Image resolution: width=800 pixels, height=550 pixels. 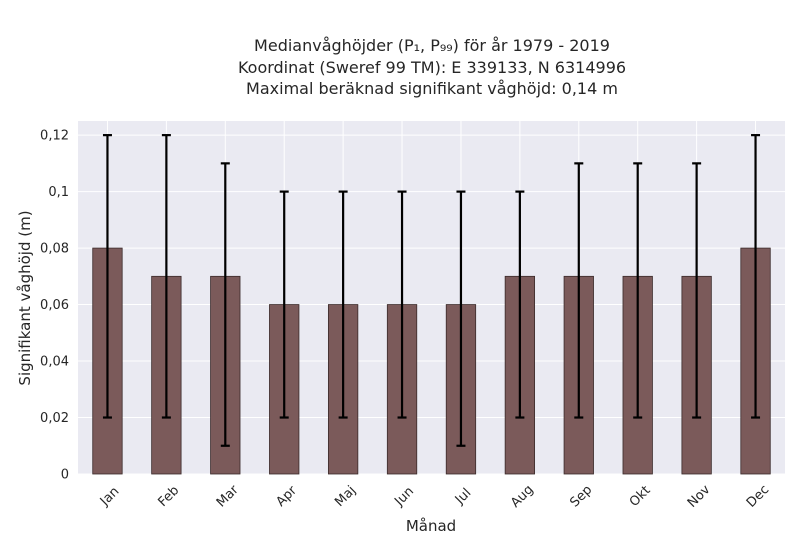 What do you see at coordinates (522, 496) in the screenshot?
I see `x-tick-label: Aug` at bounding box center [522, 496].